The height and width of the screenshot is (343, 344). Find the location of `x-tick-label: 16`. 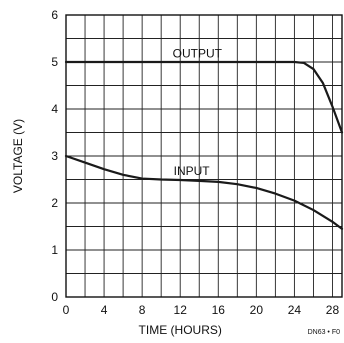

x-tick-label: 16 is located at coordinates (219, 310).